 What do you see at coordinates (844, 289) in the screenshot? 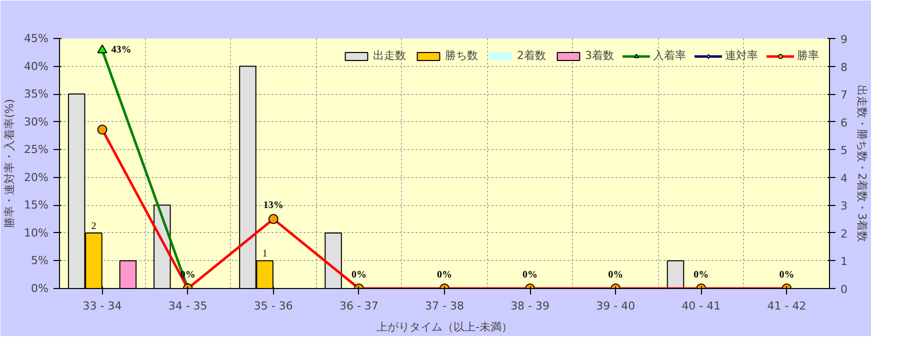
I see `y2-tick-label: 0` at bounding box center [844, 289].